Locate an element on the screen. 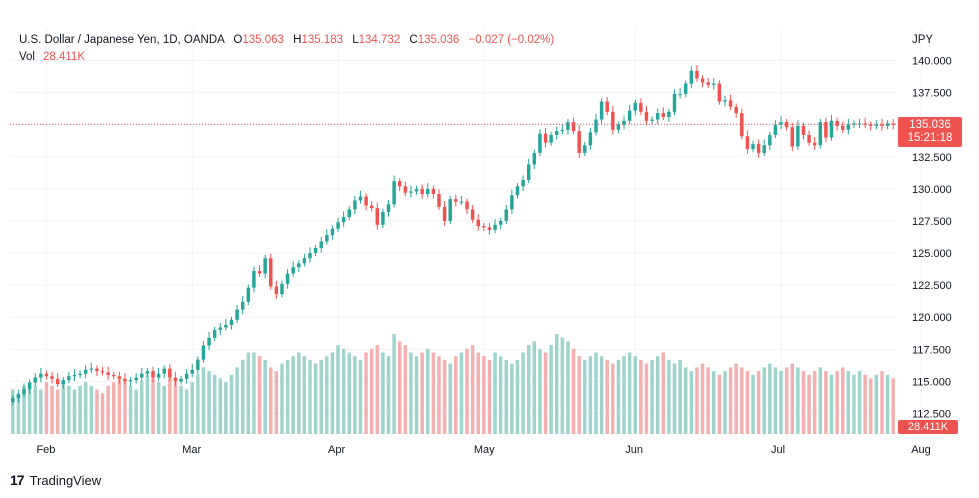 The width and height of the screenshot is (979, 498). change-value: −0.027 (−0.02%) is located at coordinates (511, 40).